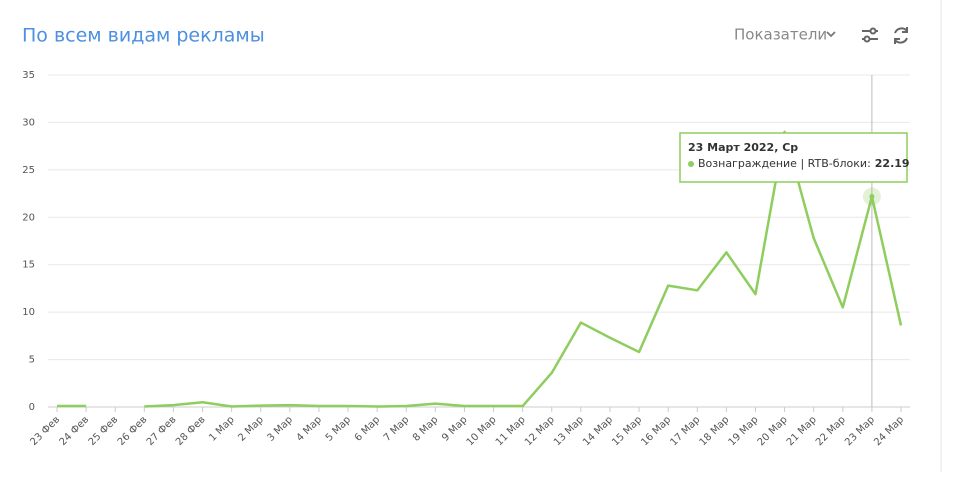 The width and height of the screenshot is (954, 490). I want to click on x-tick-label: 8 Мар, so click(425, 428).